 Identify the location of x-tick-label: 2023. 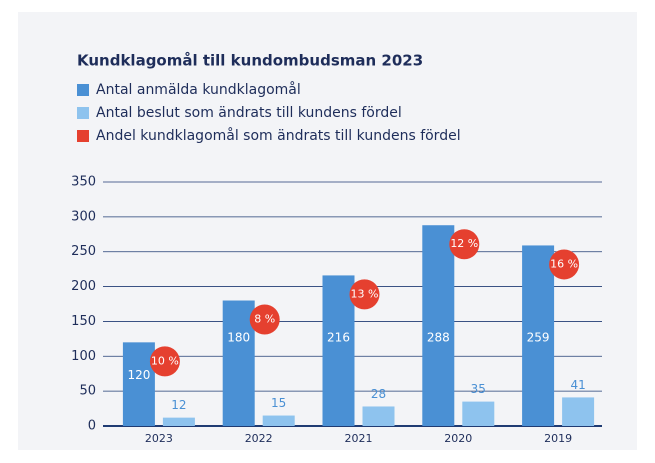
(159, 438).